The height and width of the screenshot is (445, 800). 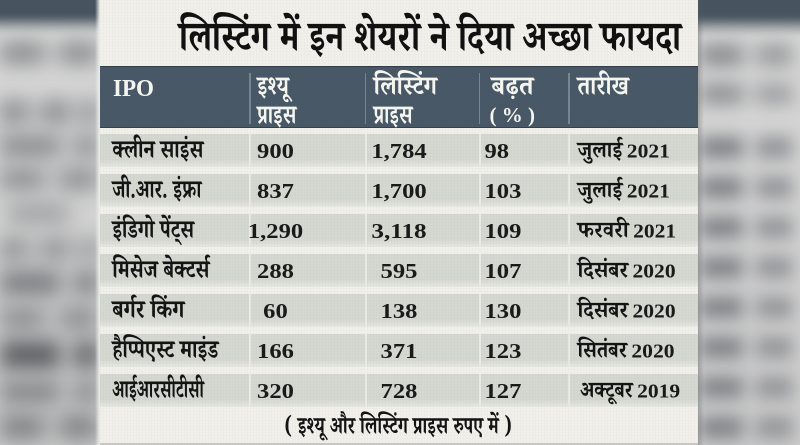 I want to click on svg-text: 127, so click(x=503, y=391).